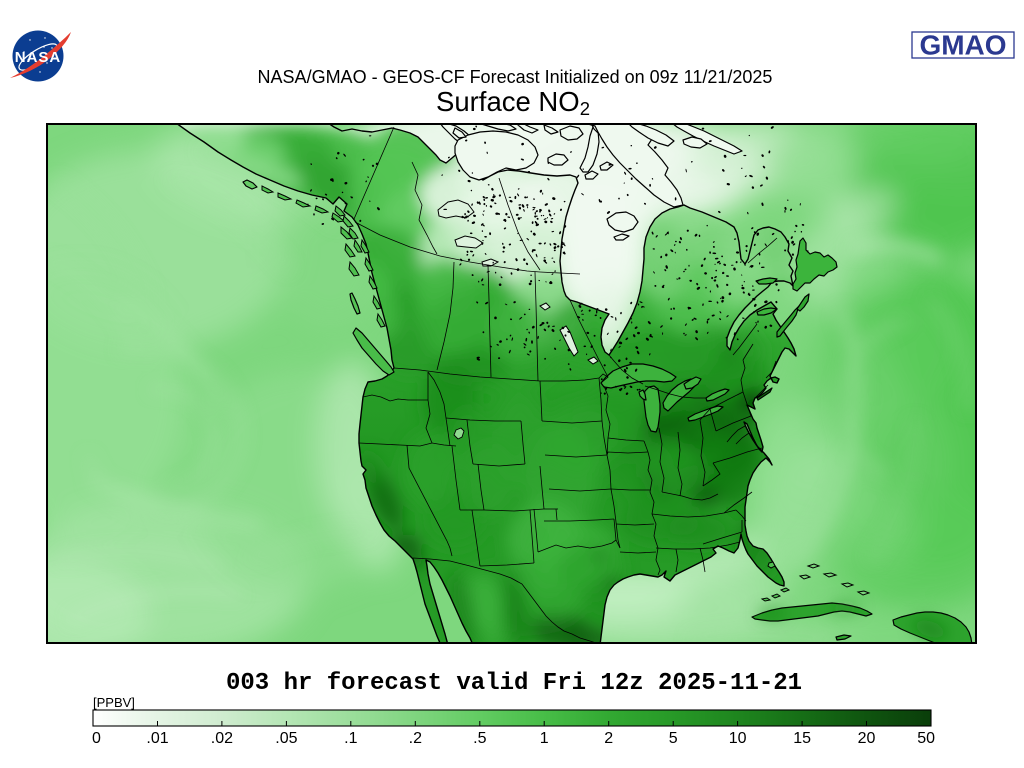 The height and width of the screenshot is (768, 1024). I want to click on svg-text: .02, so click(222, 738).